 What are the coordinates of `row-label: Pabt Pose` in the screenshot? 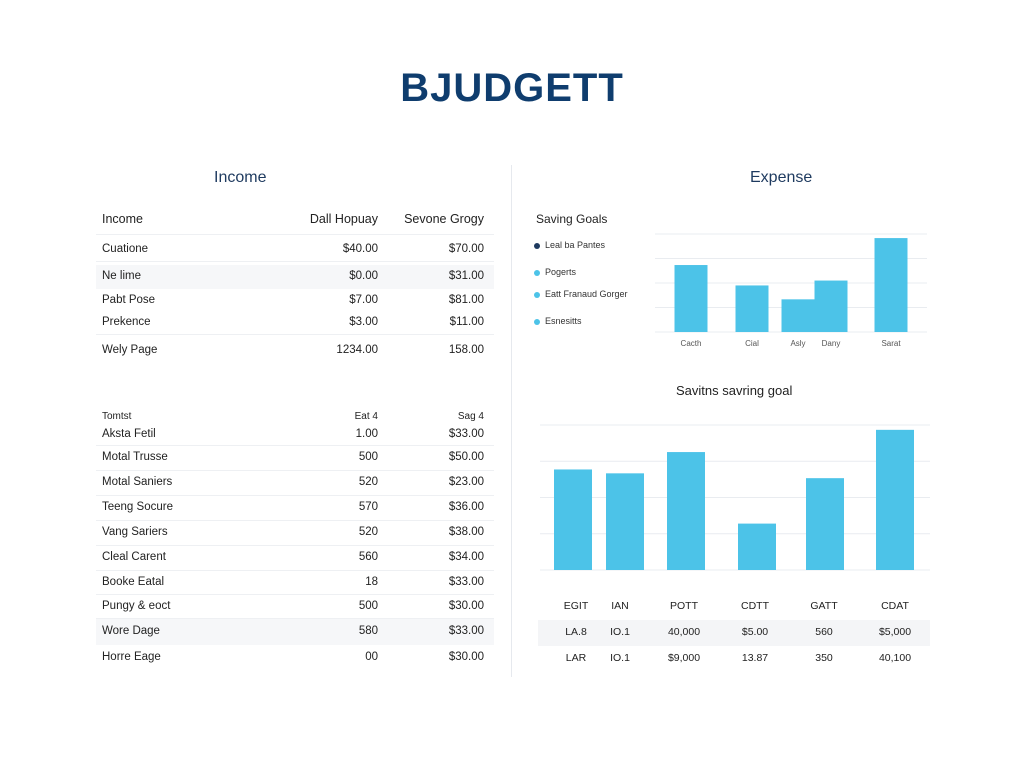 It's located at (129, 300).